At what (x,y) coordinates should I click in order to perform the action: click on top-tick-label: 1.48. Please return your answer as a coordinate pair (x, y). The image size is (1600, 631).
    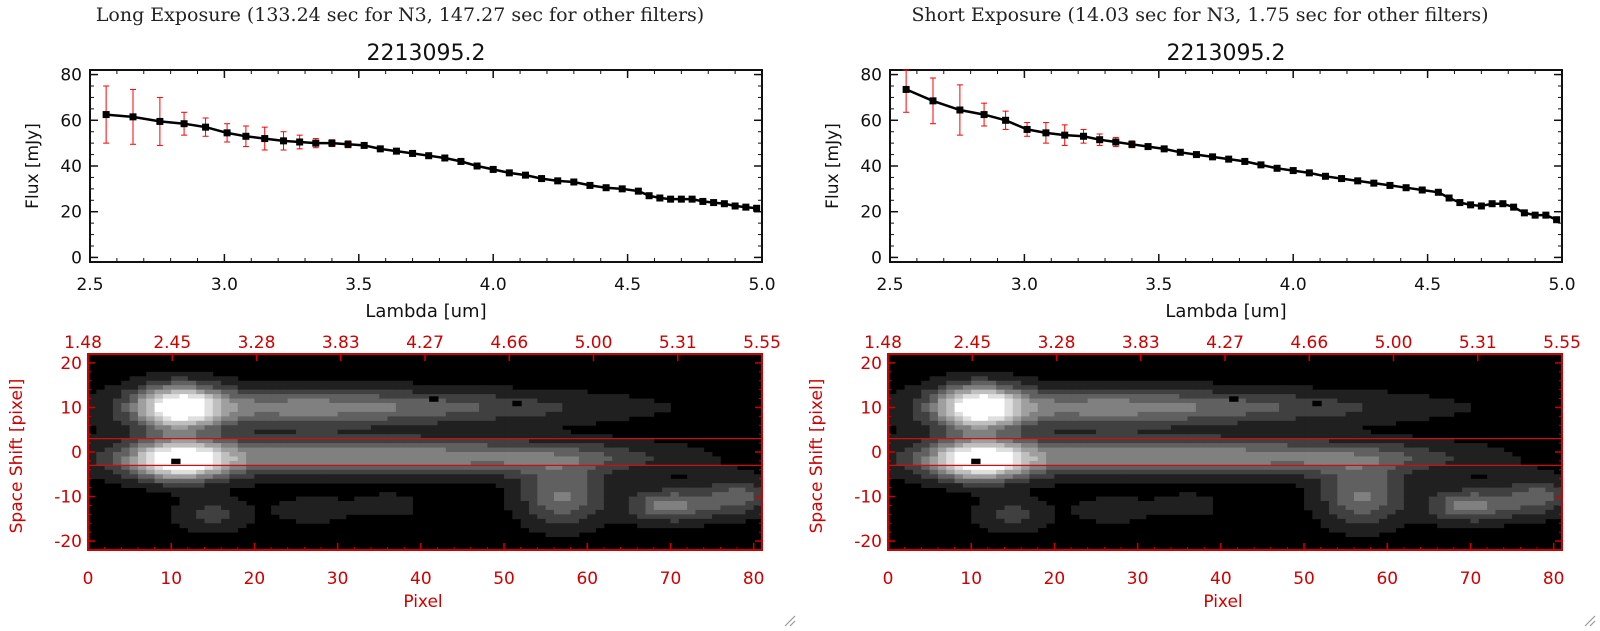
    Looking at the image, I should click on (883, 343).